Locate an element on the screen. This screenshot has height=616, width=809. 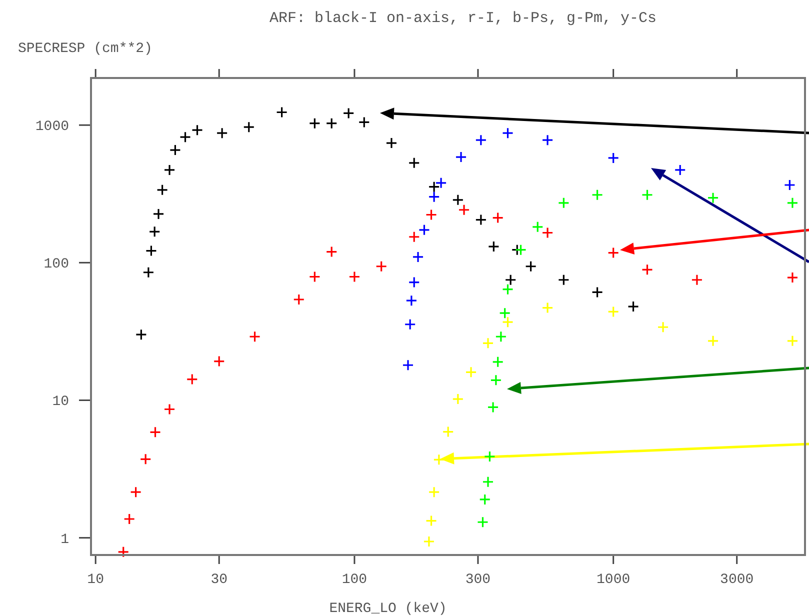
y-tick-label: 1 is located at coordinates (64, 540).